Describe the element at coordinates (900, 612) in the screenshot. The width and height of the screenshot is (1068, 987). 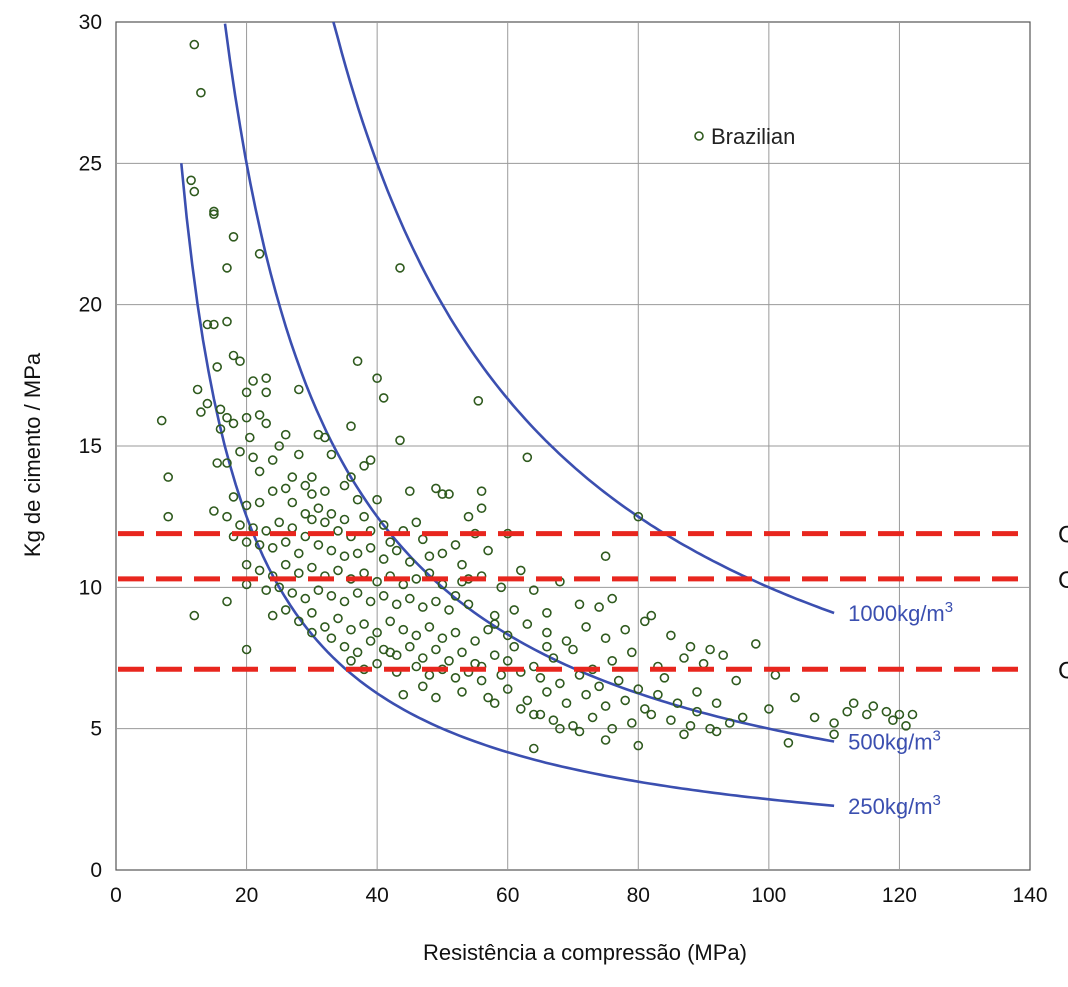
I see `curve-label-1000: 1000kg/m3` at that location.